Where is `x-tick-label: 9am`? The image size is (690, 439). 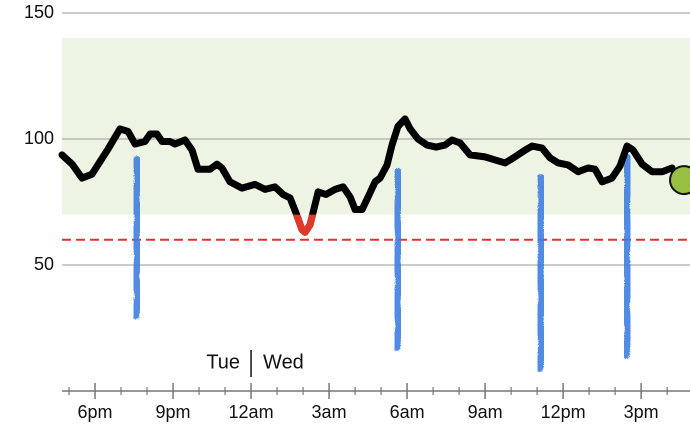 x-tick-label: 9am is located at coordinates (485, 412).